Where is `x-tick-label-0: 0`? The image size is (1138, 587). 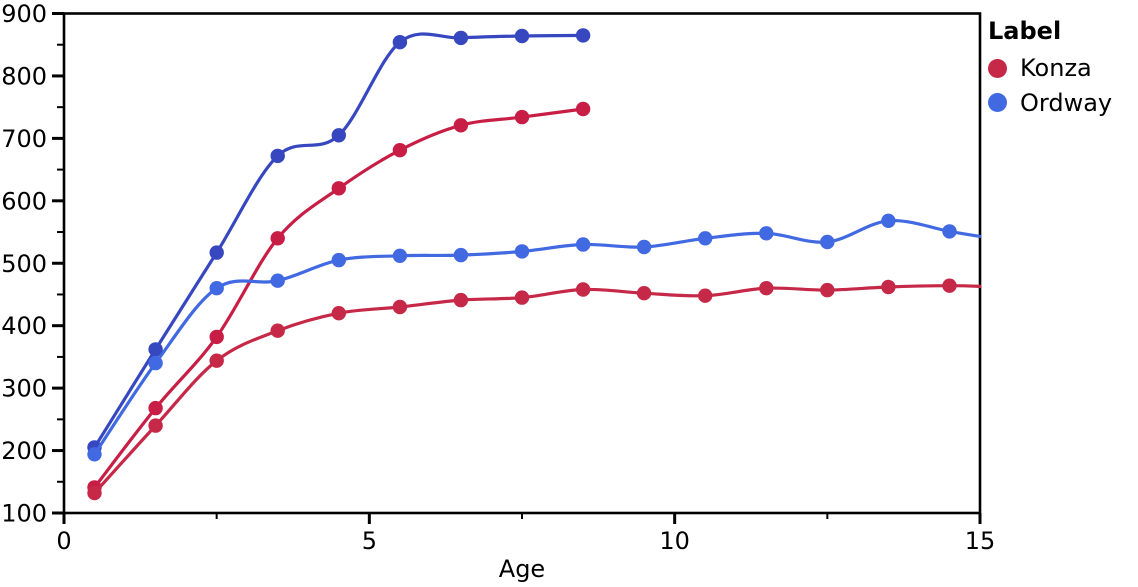 x-tick-label-0: 0 is located at coordinates (63, 541).